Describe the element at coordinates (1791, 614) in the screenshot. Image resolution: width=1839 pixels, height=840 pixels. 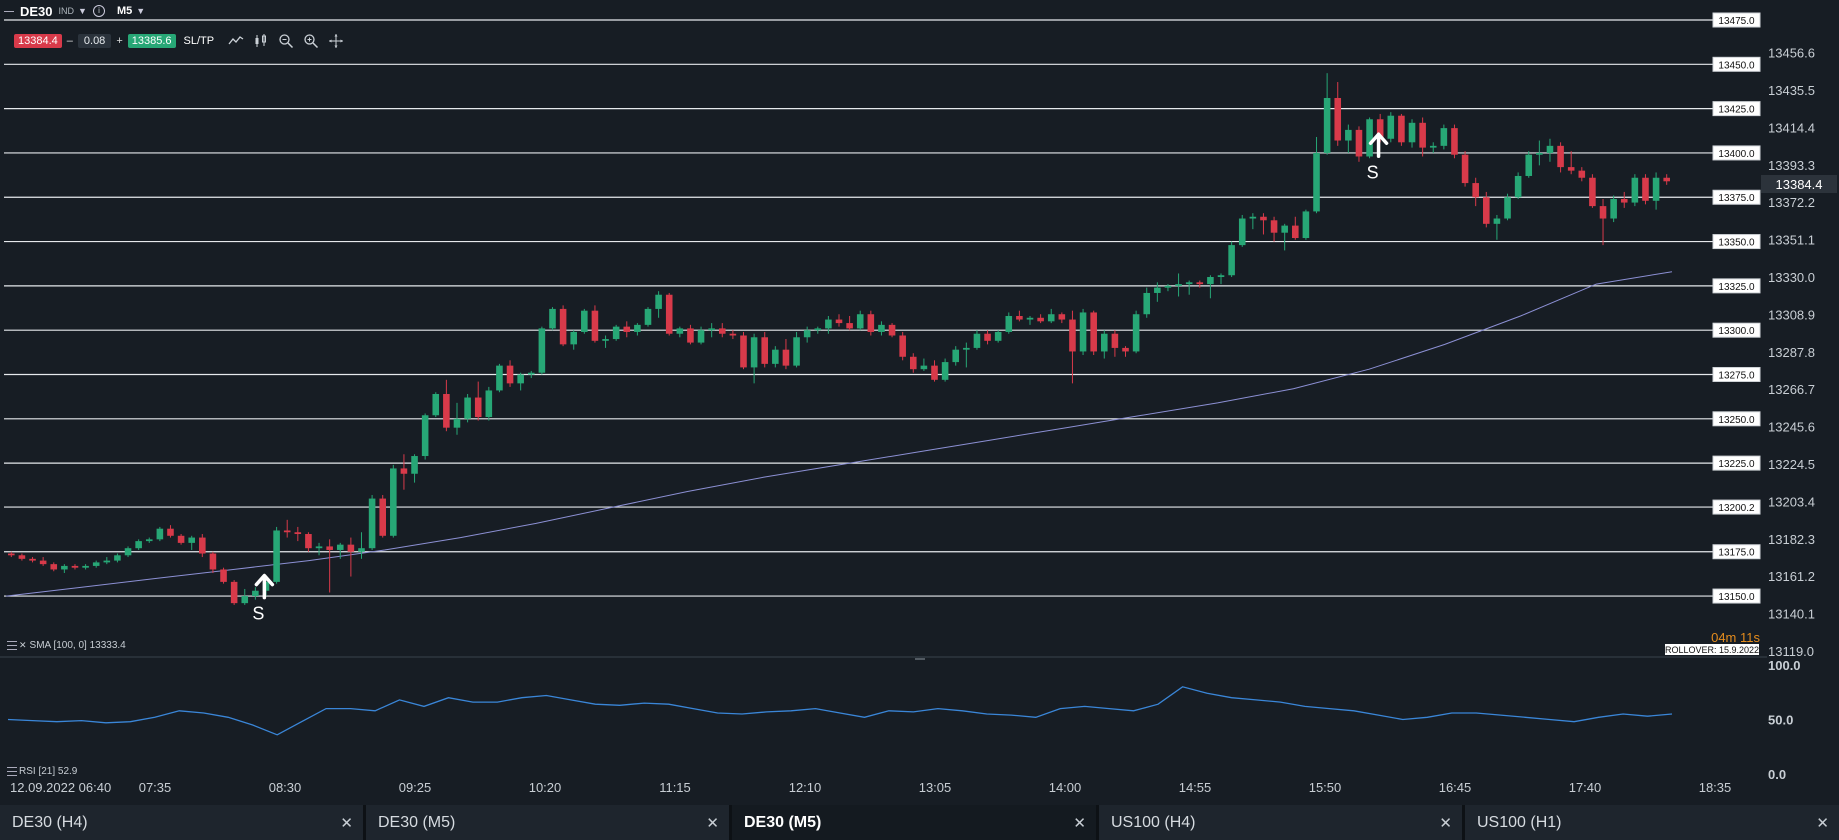
I see `y-tick-label: 13140.1` at that location.